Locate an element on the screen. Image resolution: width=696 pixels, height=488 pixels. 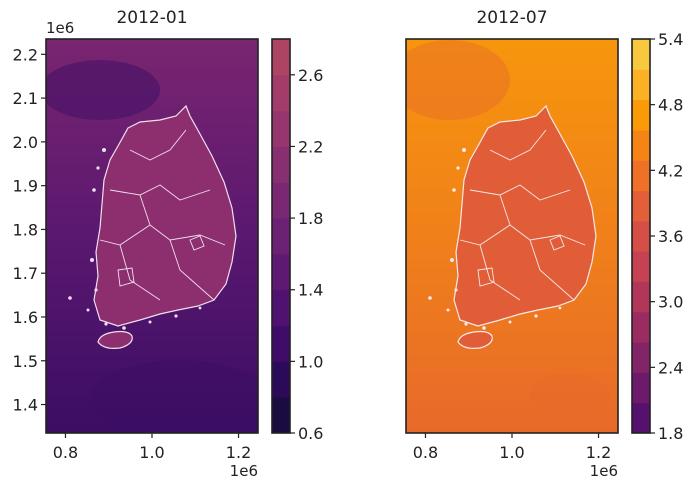
panel-title: 2012-01 is located at coordinates (151, 18).